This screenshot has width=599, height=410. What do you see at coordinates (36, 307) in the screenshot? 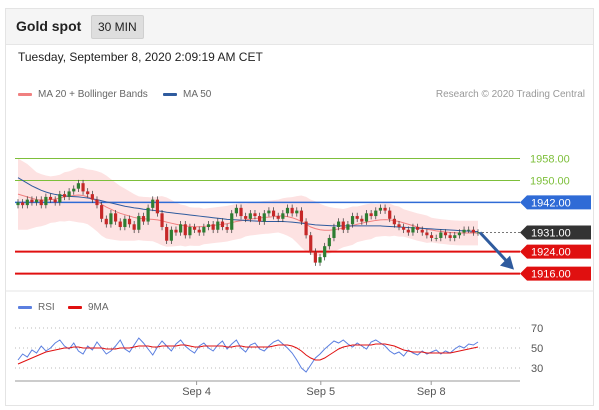
I see `legend-rsi: RSI` at bounding box center [36, 307].